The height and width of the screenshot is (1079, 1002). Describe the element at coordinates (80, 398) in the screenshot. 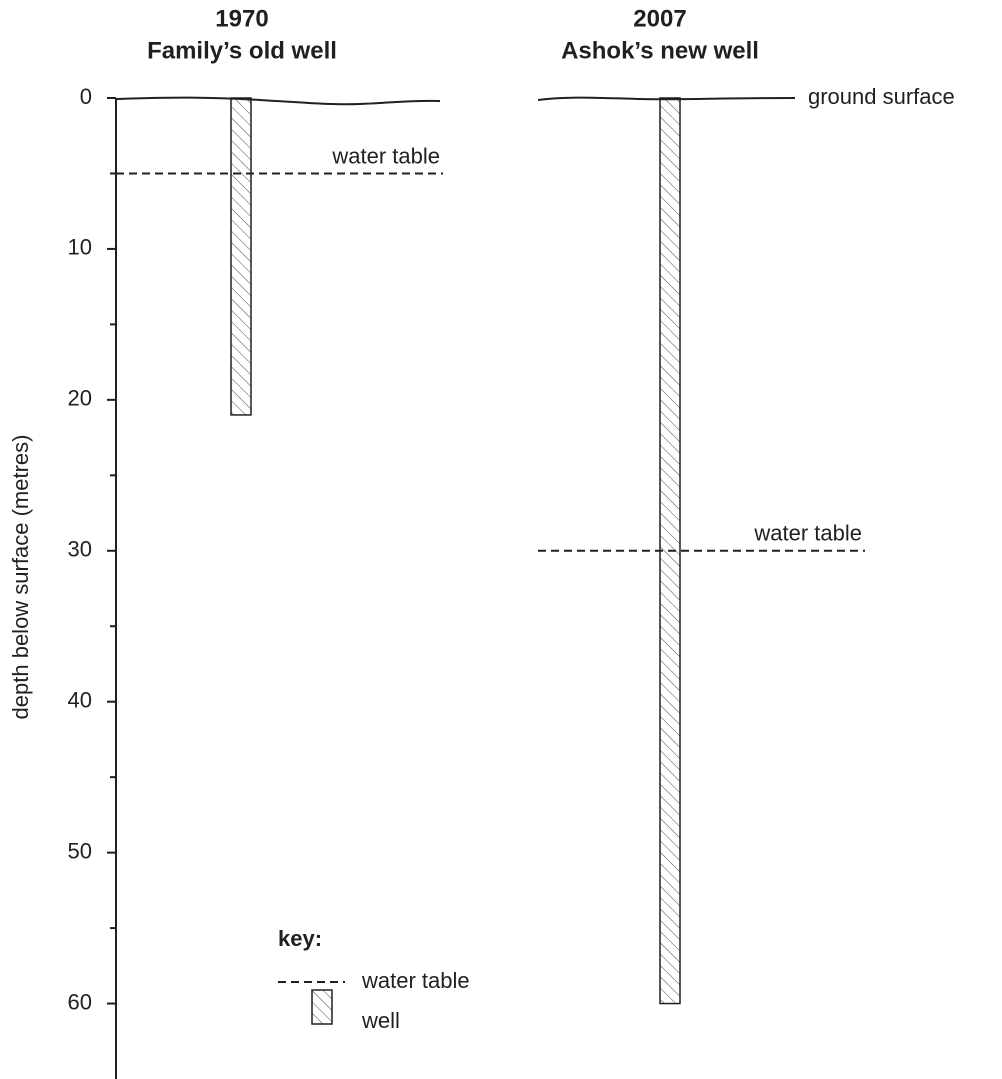

I see `y-tick-label: 20` at that location.